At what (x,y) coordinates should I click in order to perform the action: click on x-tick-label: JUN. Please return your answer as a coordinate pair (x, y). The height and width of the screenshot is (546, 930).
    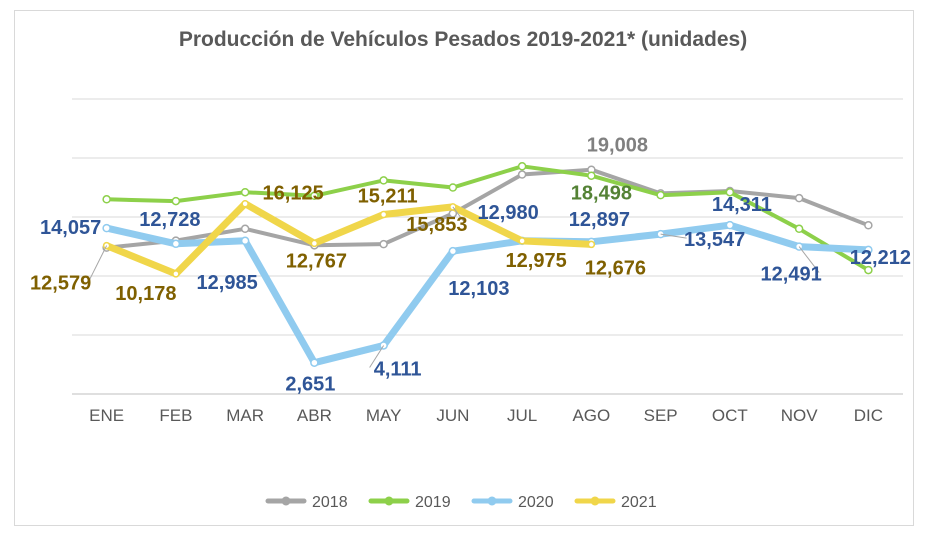
    Looking at the image, I should click on (452, 415).